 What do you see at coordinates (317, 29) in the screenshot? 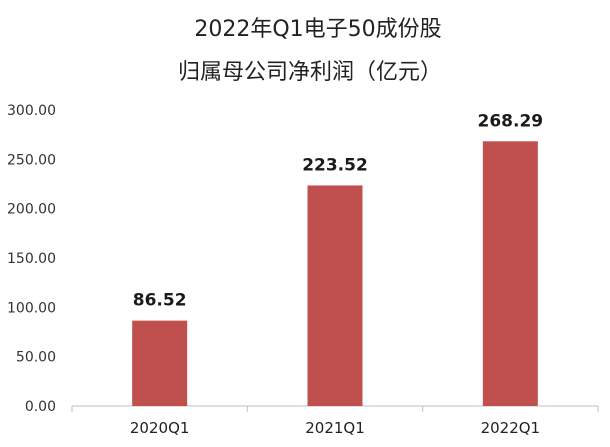
I see `chart-title-line1: 2022年Q1电子50成份股` at bounding box center [317, 29].